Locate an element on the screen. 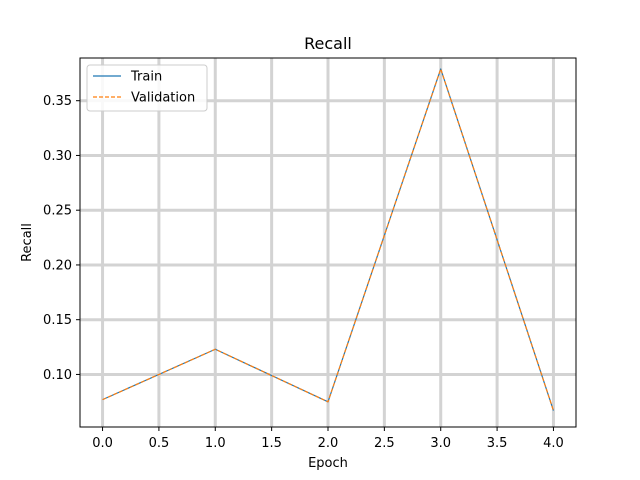 The height and width of the screenshot is (480, 640). x-tick-label: 1.0 is located at coordinates (215, 443).